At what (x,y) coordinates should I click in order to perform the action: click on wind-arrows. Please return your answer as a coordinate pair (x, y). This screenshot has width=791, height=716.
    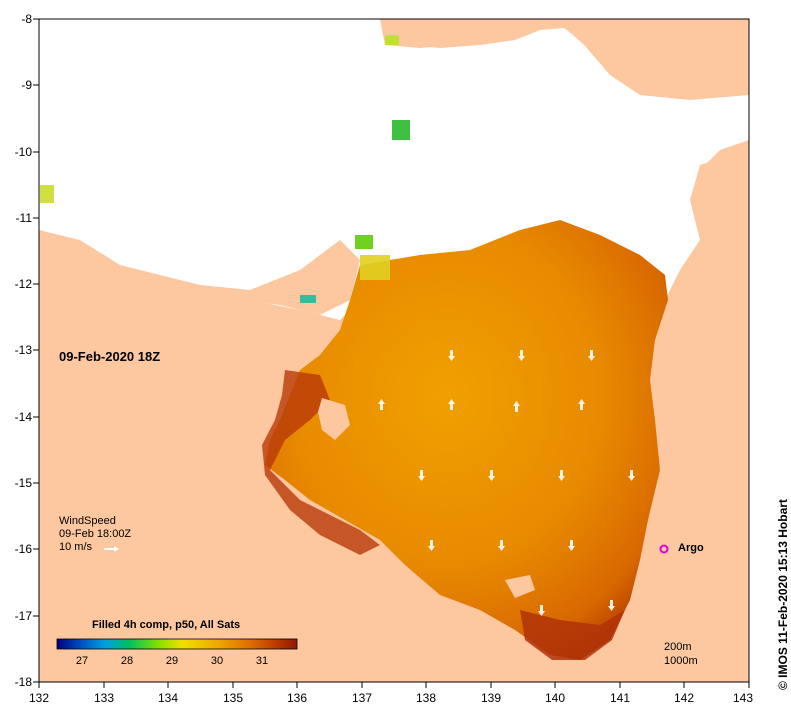
    Looking at the image, I should click on (506, 483).